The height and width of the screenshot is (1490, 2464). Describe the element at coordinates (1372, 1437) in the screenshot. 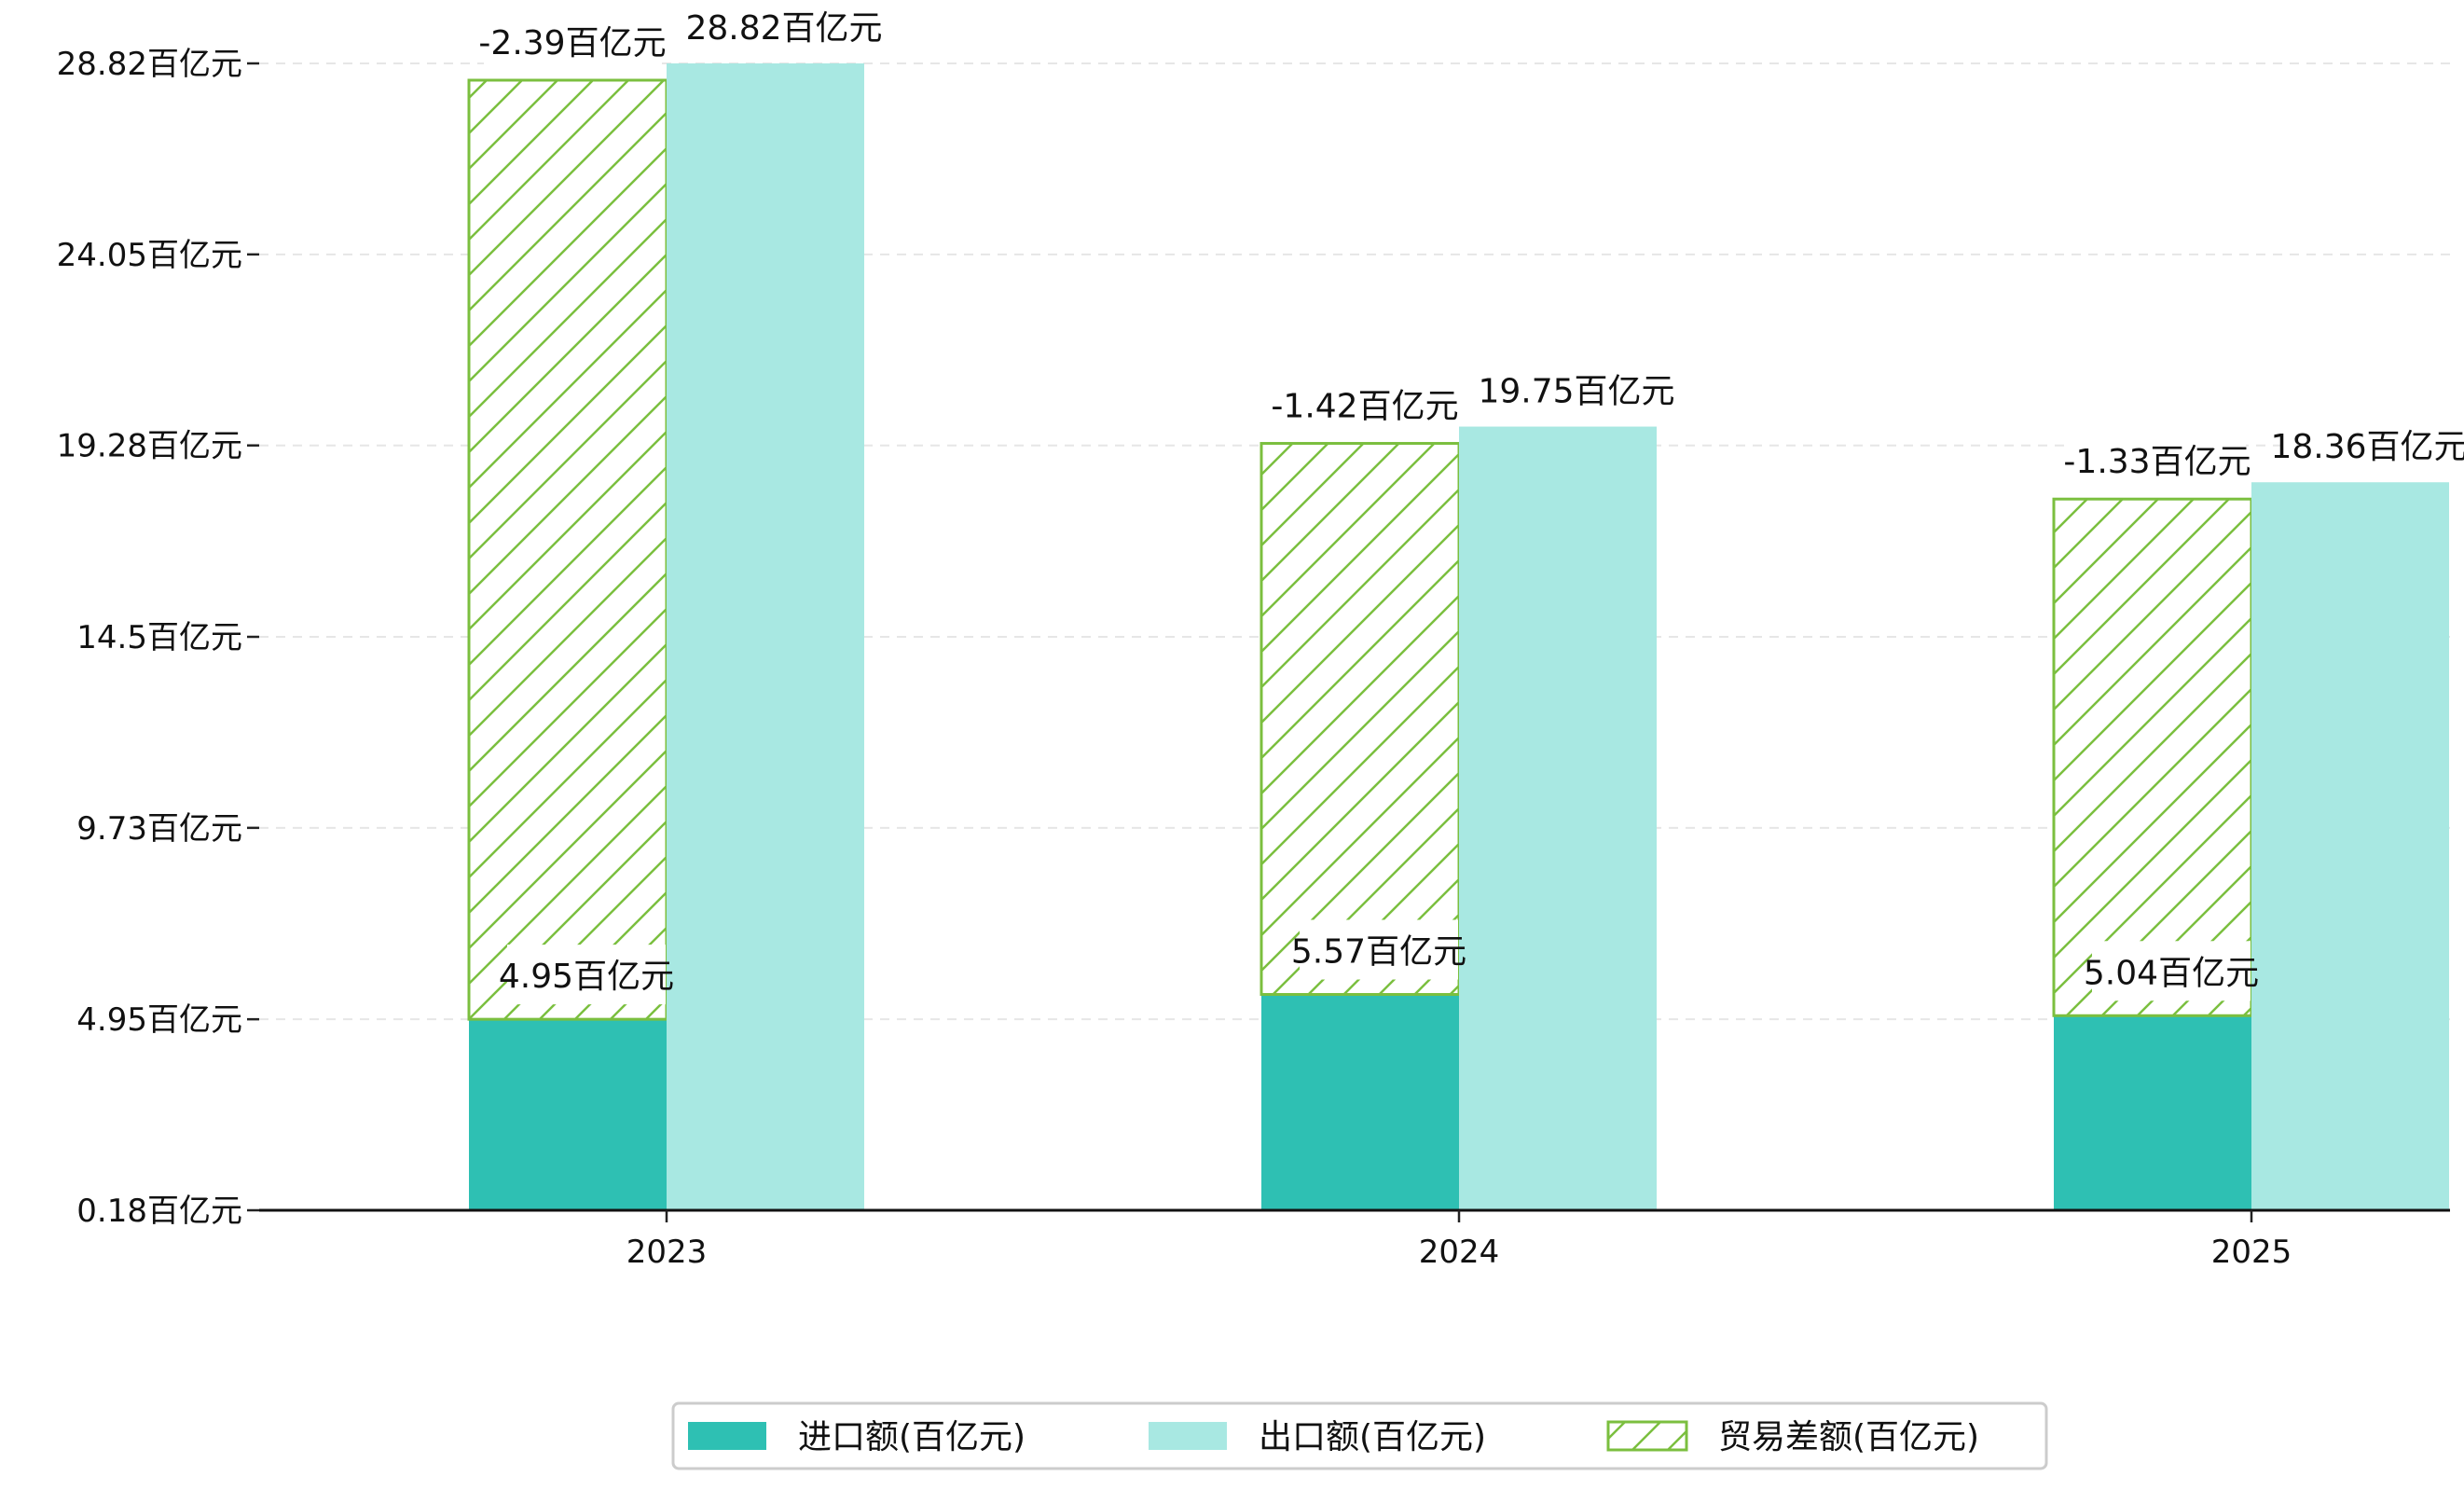

I see `legend-label: 出口额(百亿元)` at that location.